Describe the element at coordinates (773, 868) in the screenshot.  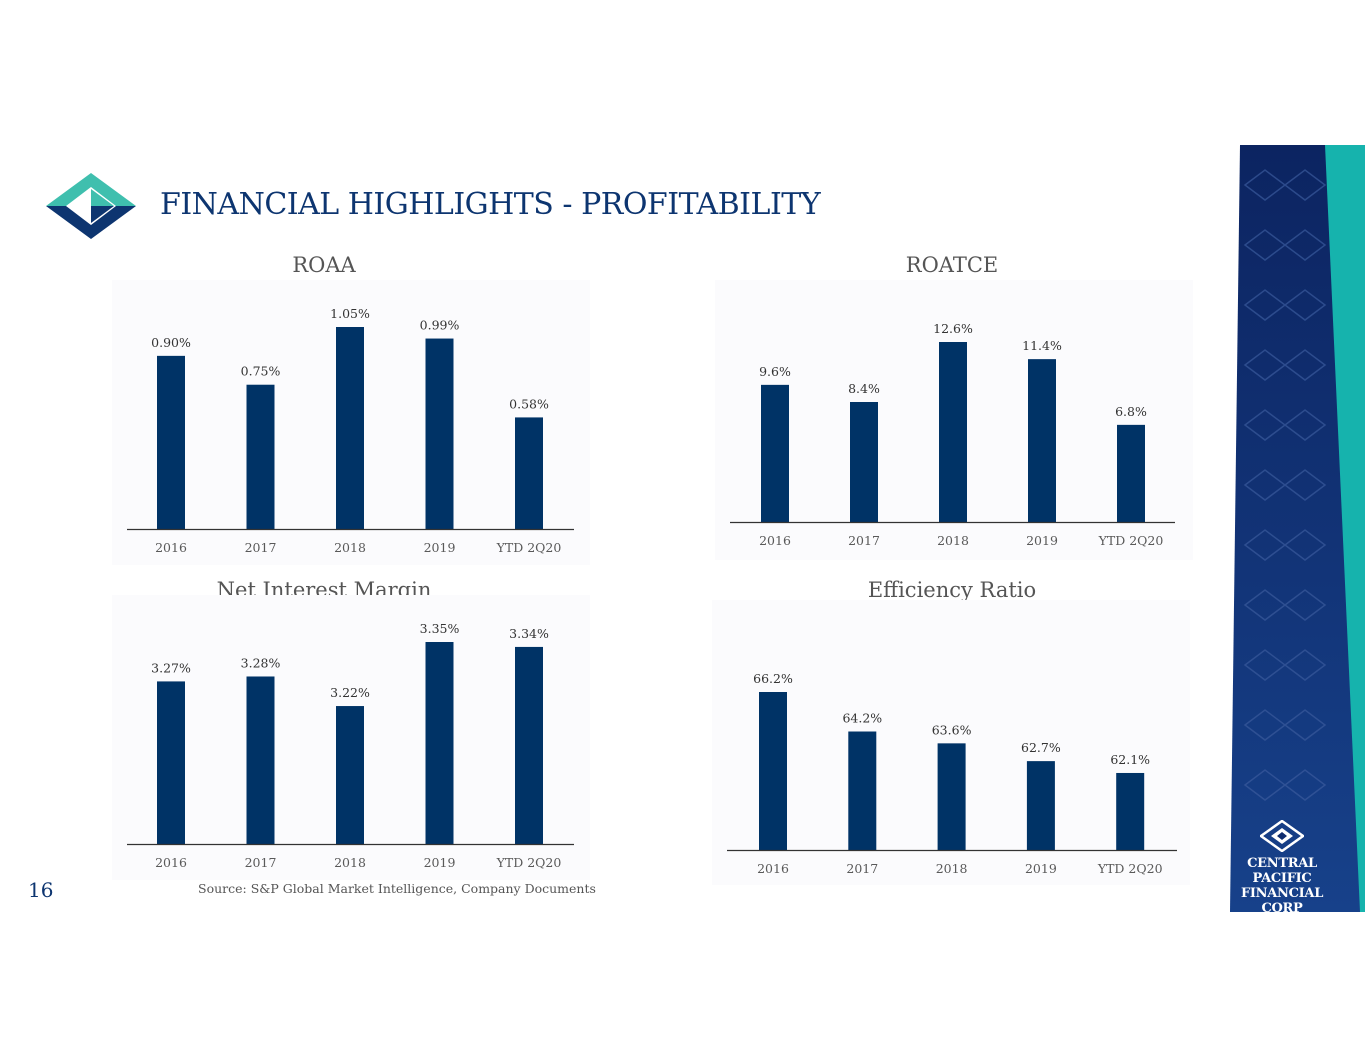
I see `category-label-efficiency-0: 2016` at that location.